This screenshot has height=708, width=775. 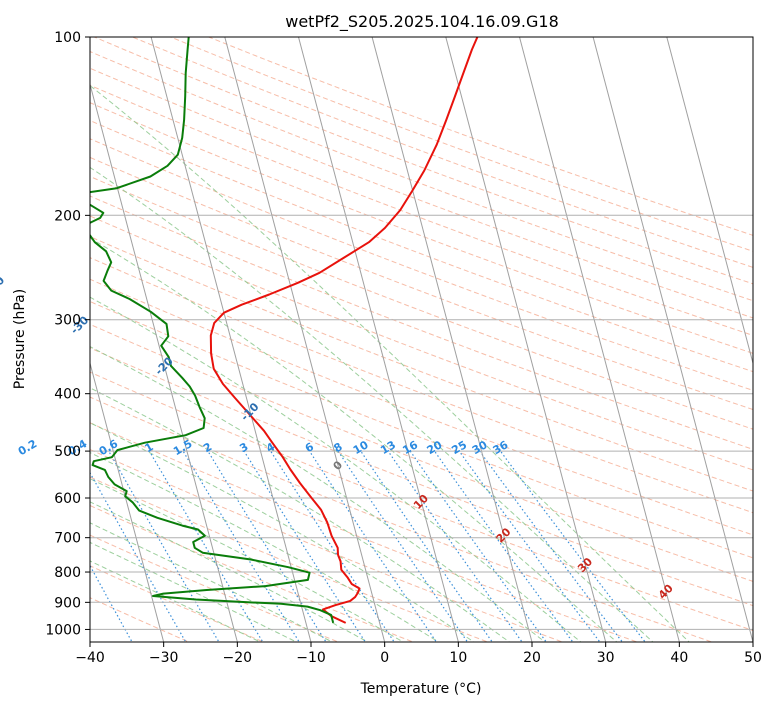 What do you see at coordinates (63, 630) in the screenshot?
I see `y-tick-label: 1000` at bounding box center [63, 630].